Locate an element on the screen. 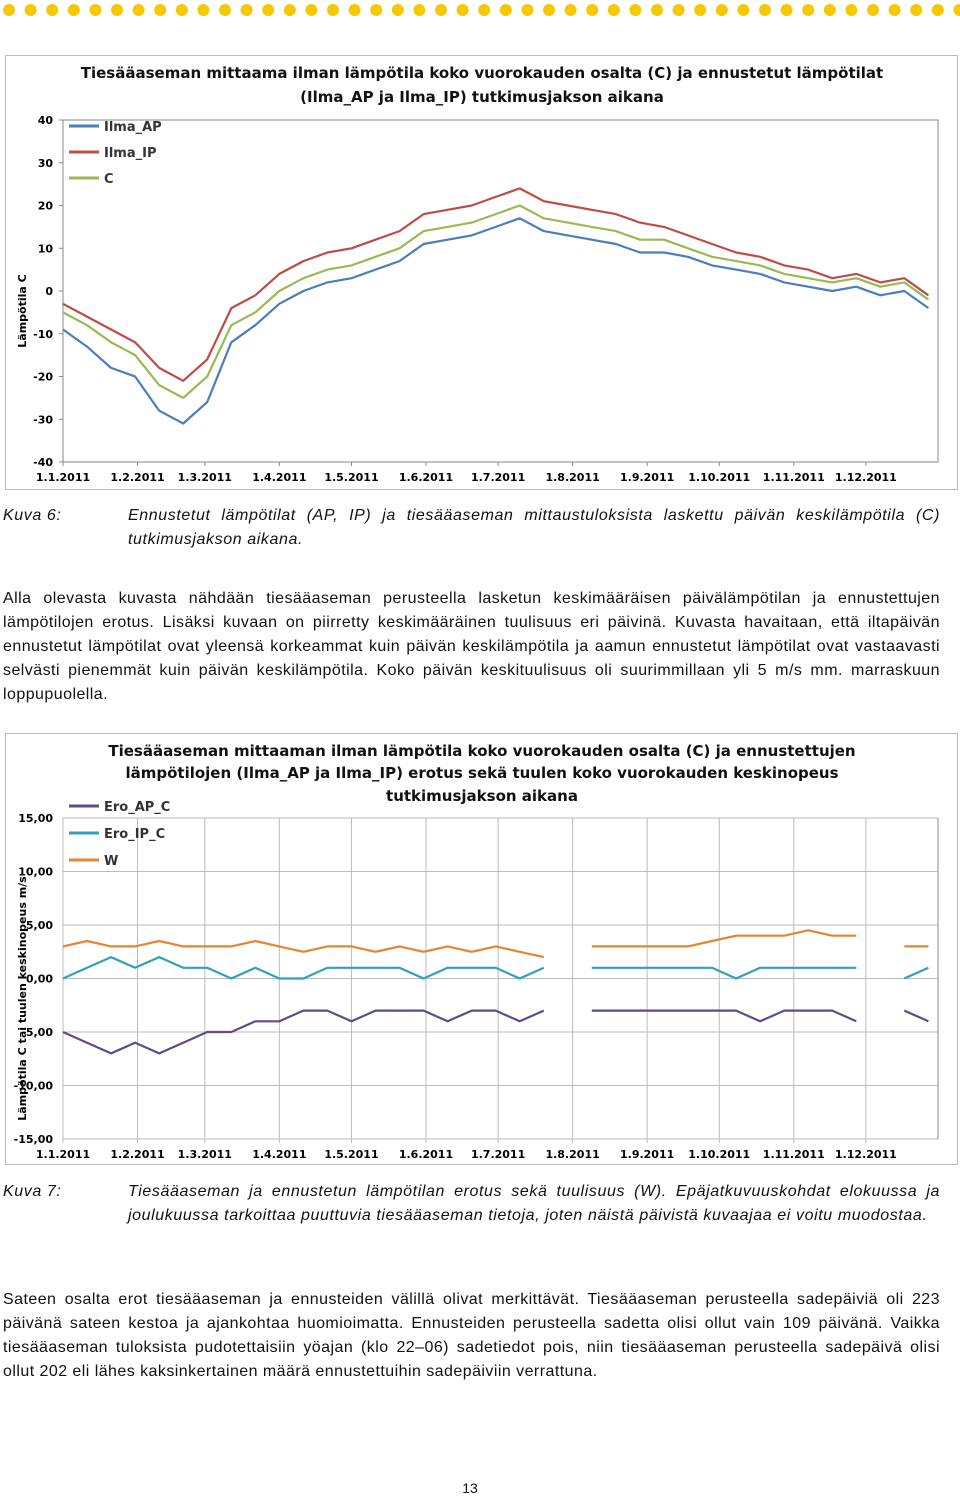 The image size is (960, 1498). y-tick-label: 30 is located at coordinates (46, 163).